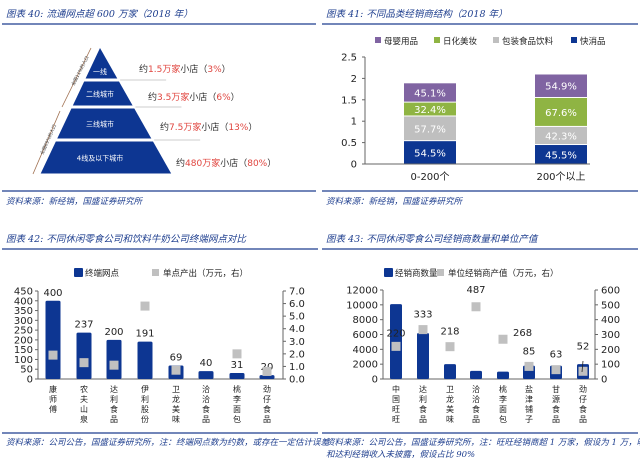 This screenshot has width=640, height=463. Describe the element at coordinates (237, 409) in the screenshot. I see `x-category-char: 面` at that location.